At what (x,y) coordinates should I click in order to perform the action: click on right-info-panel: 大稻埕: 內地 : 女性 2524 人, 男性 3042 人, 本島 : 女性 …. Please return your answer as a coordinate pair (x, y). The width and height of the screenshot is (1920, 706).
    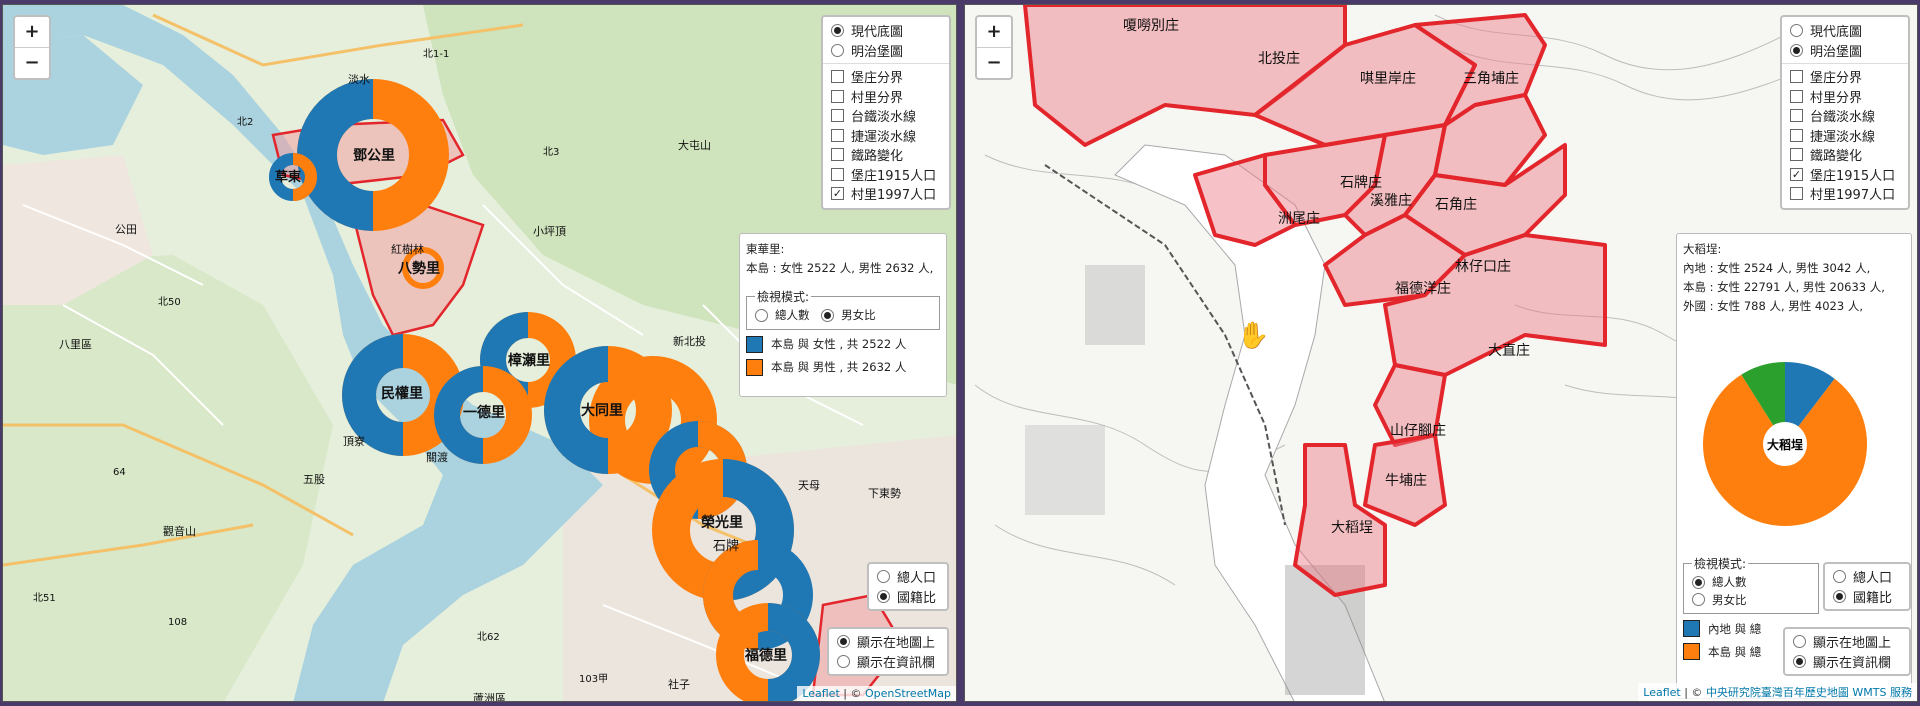
    Looking at the image, I should click on (1794, 466).